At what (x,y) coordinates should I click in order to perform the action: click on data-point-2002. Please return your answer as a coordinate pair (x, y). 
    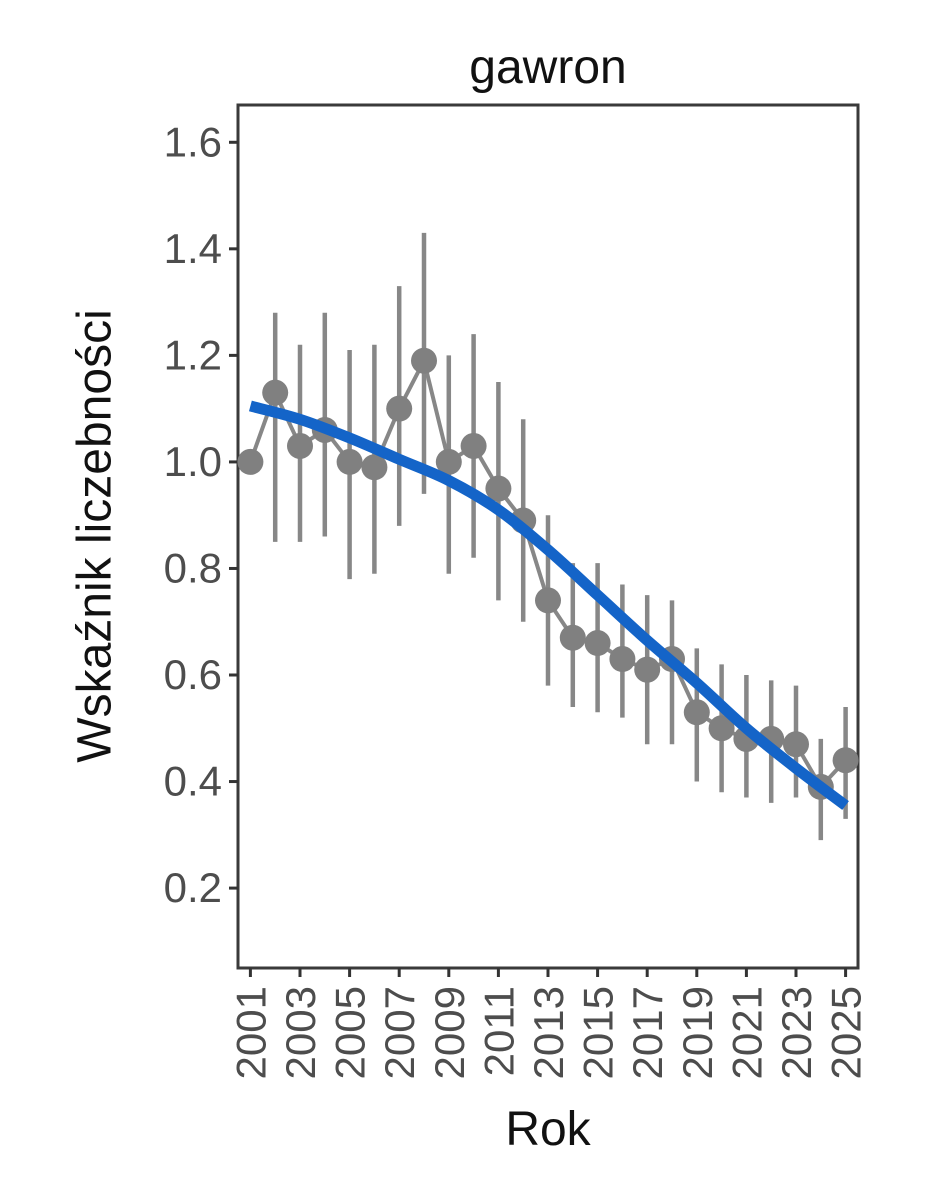
    Looking at the image, I should click on (275, 392).